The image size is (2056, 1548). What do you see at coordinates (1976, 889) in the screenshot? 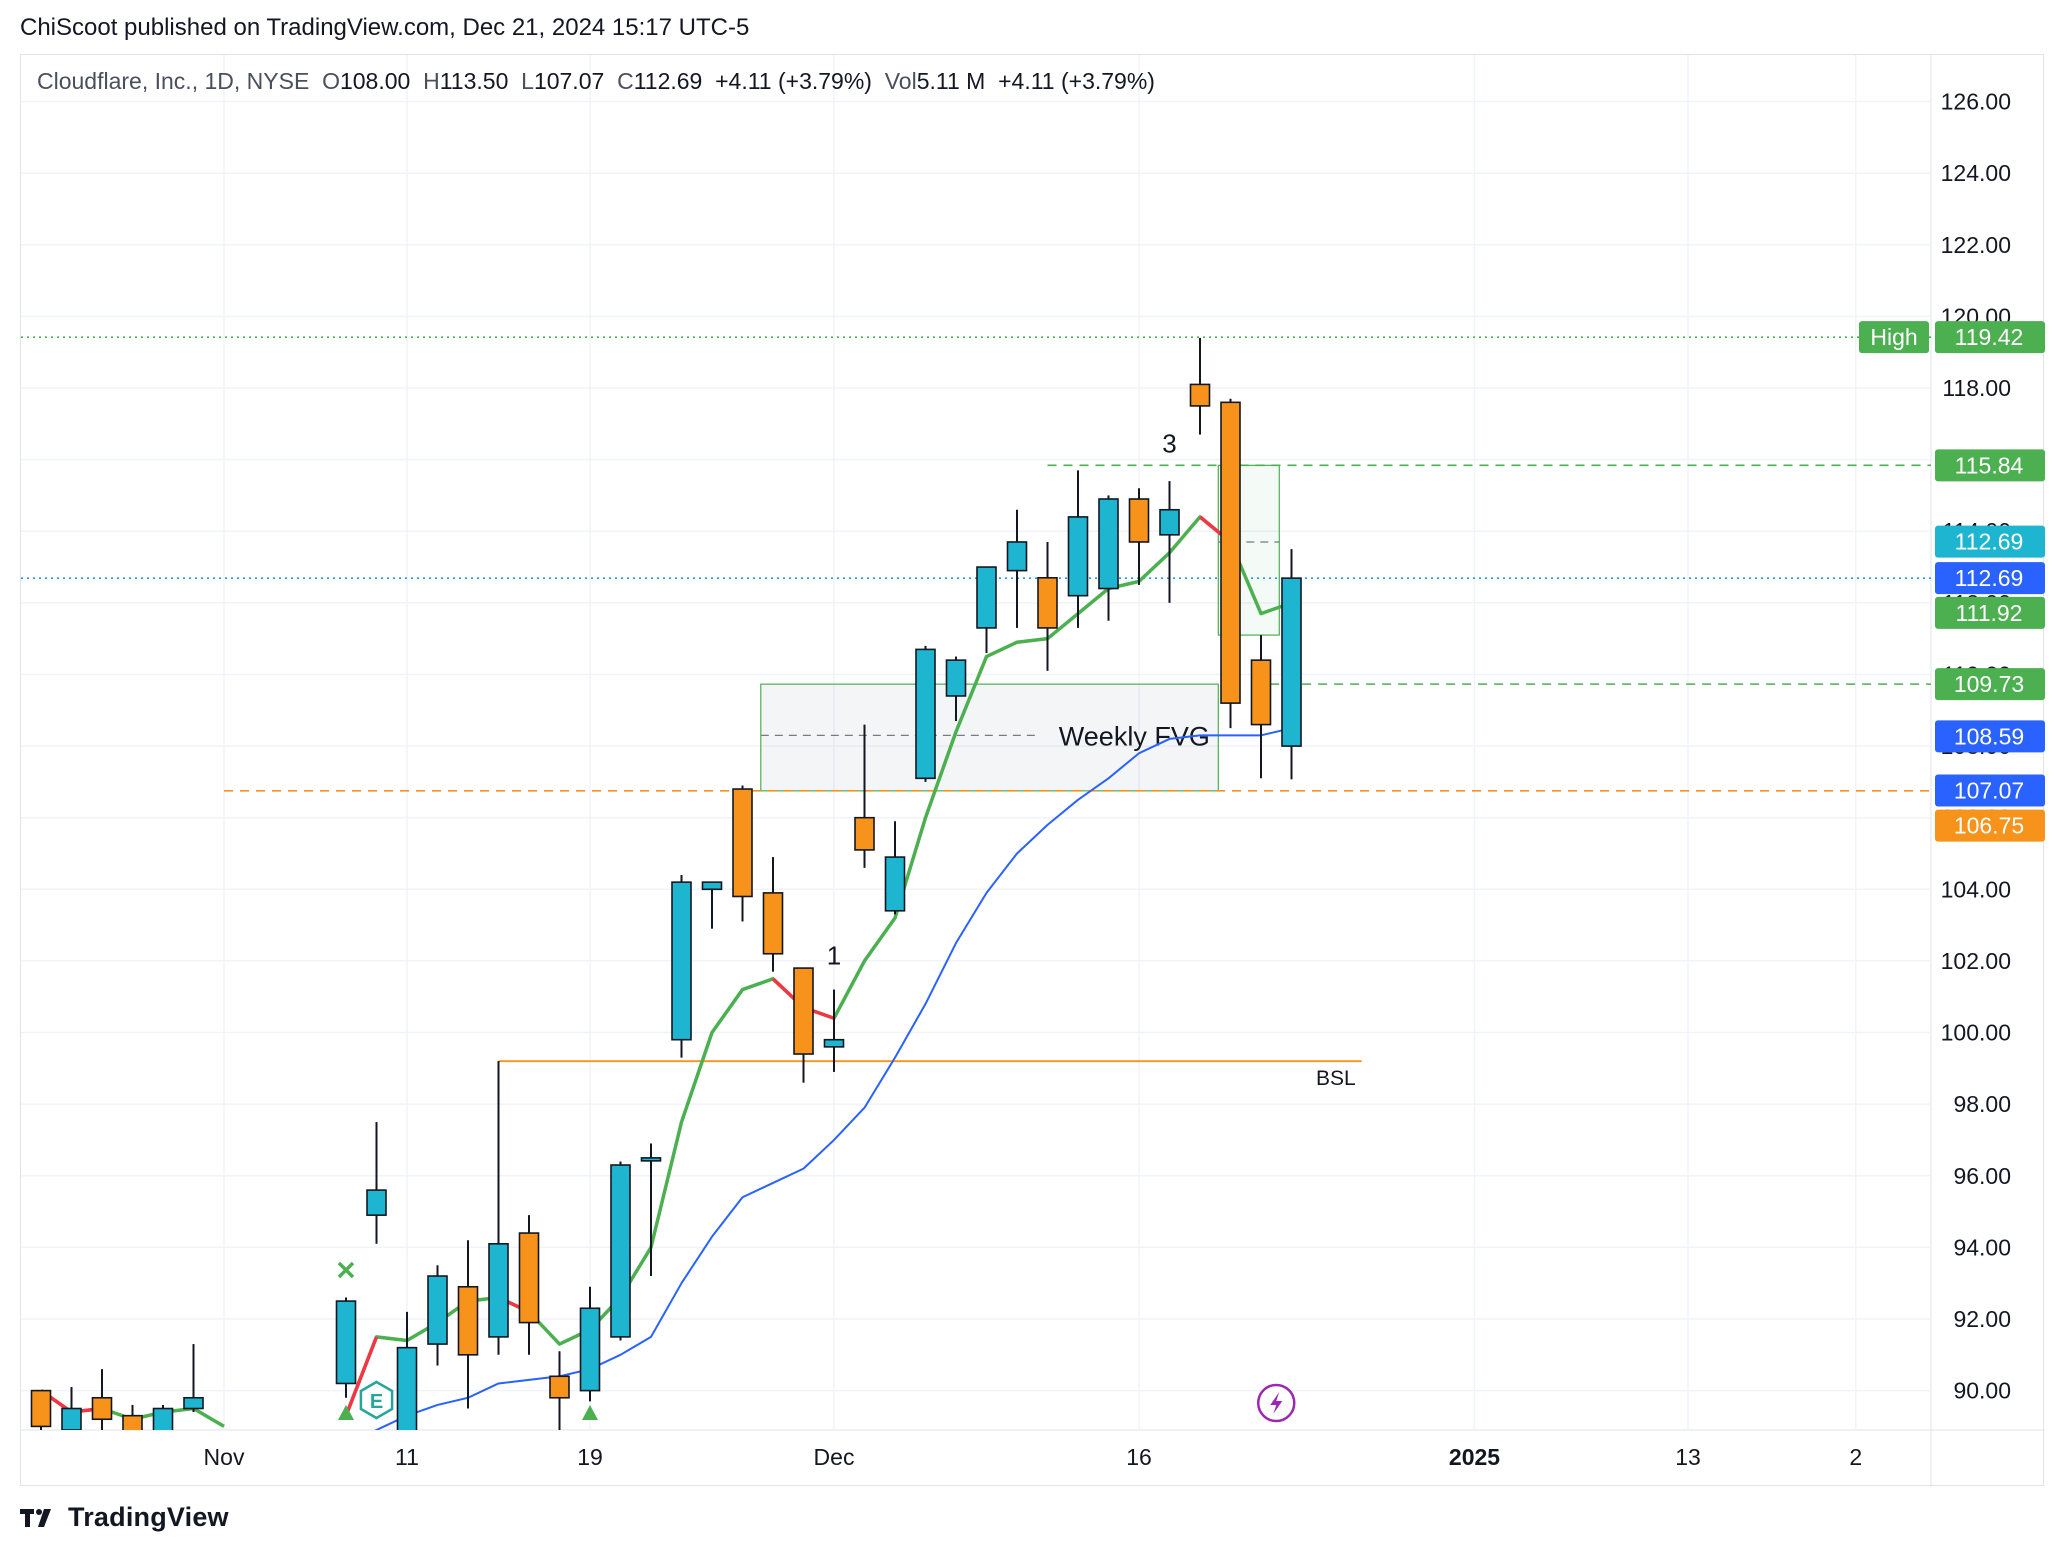
I see `y-tick-label: 104.00` at bounding box center [1976, 889].